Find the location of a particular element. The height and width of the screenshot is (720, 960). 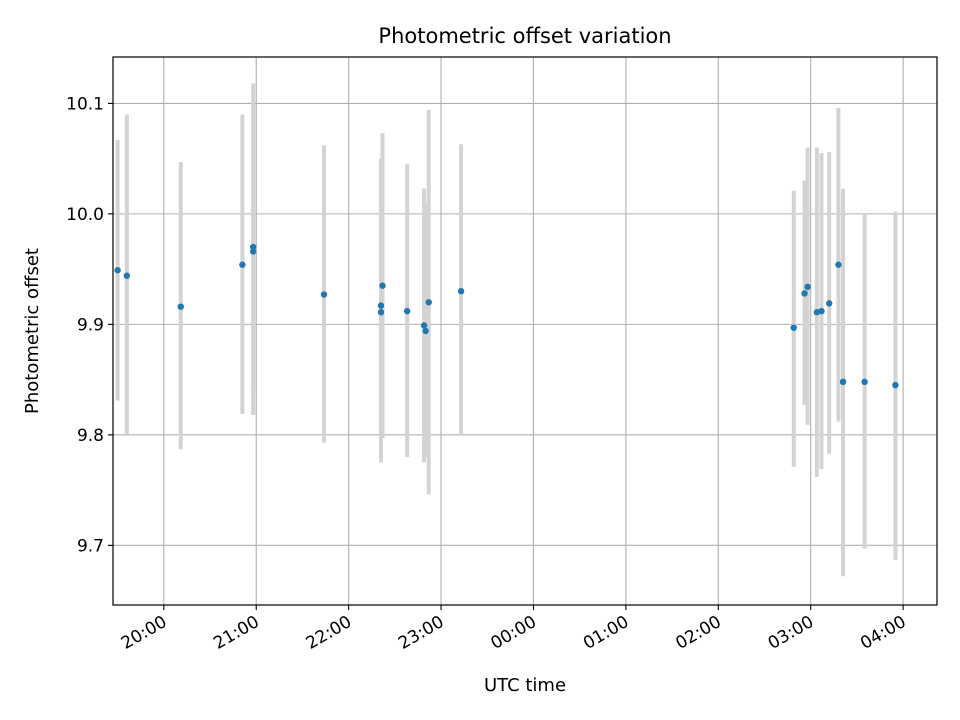

chart-title: Photometric offset variation is located at coordinates (524, 36).